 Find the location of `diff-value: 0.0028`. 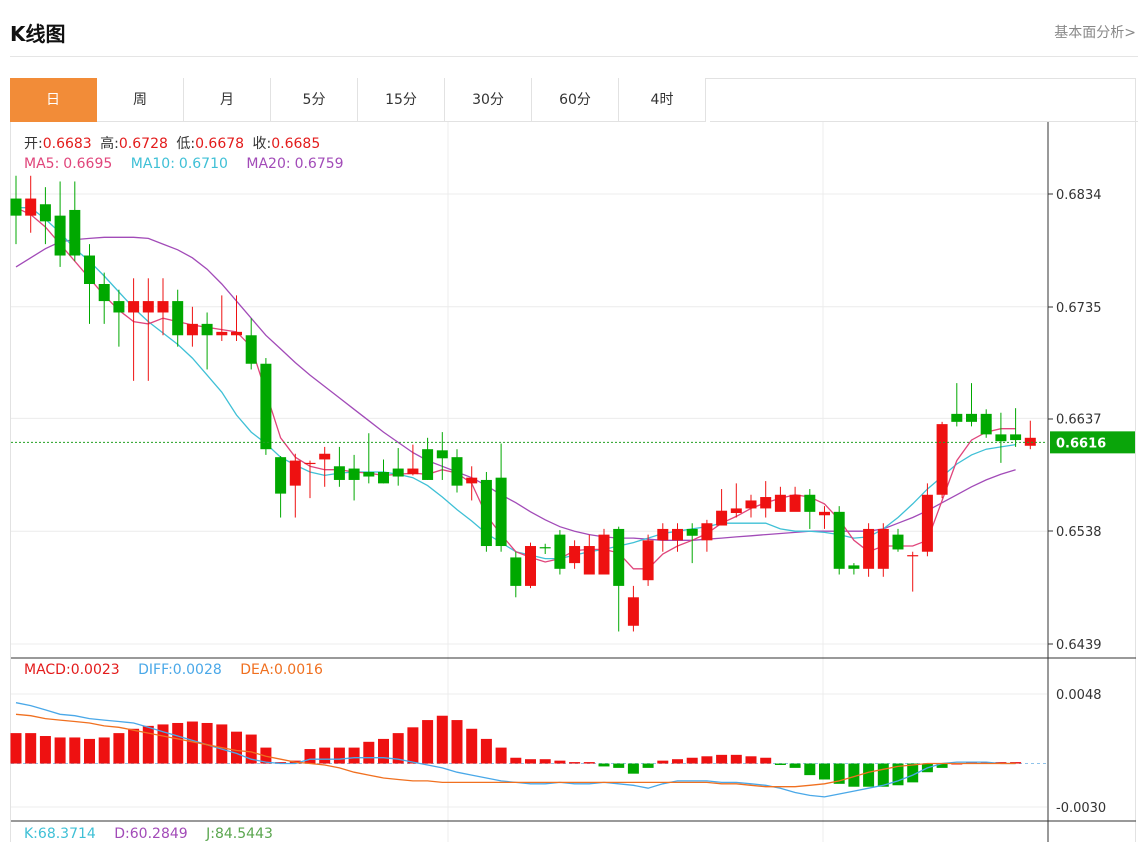

diff-value: 0.0028 is located at coordinates (197, 670).